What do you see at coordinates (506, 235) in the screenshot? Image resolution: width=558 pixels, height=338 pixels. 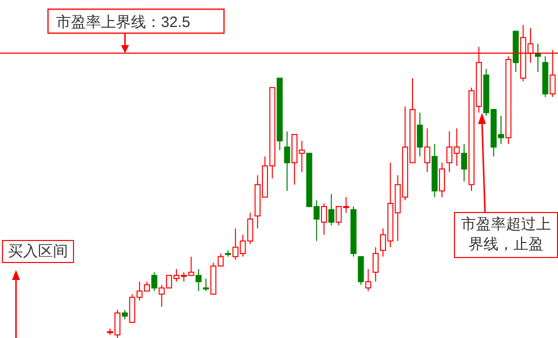 I see `annotation: 市盈率超过上界线，止盈` at bounding box center [506, 235].